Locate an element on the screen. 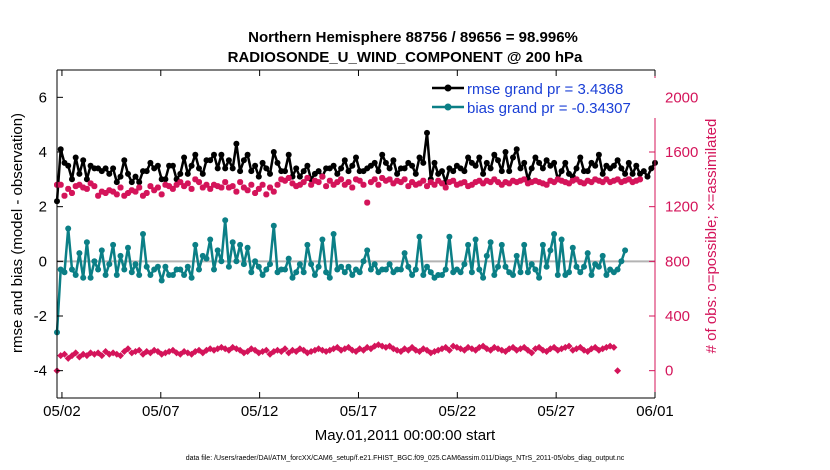 The width and height of the screenshot is (830, 470). y-right-tick-label: 400 is located at coordinates (677, 316).